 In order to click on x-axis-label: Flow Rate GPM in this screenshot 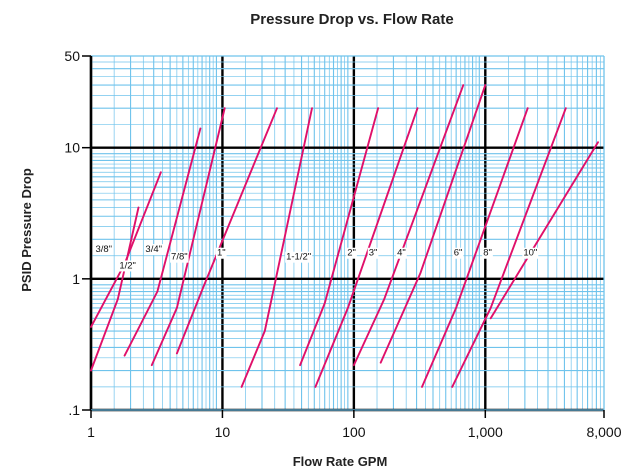, I will do `click(340, 461)`.